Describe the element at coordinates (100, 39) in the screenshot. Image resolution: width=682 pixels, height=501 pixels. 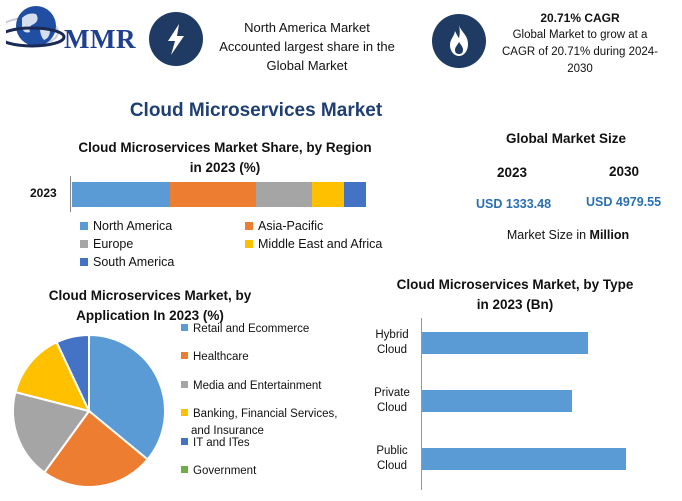
I see `logo-text: MMR` at that location.